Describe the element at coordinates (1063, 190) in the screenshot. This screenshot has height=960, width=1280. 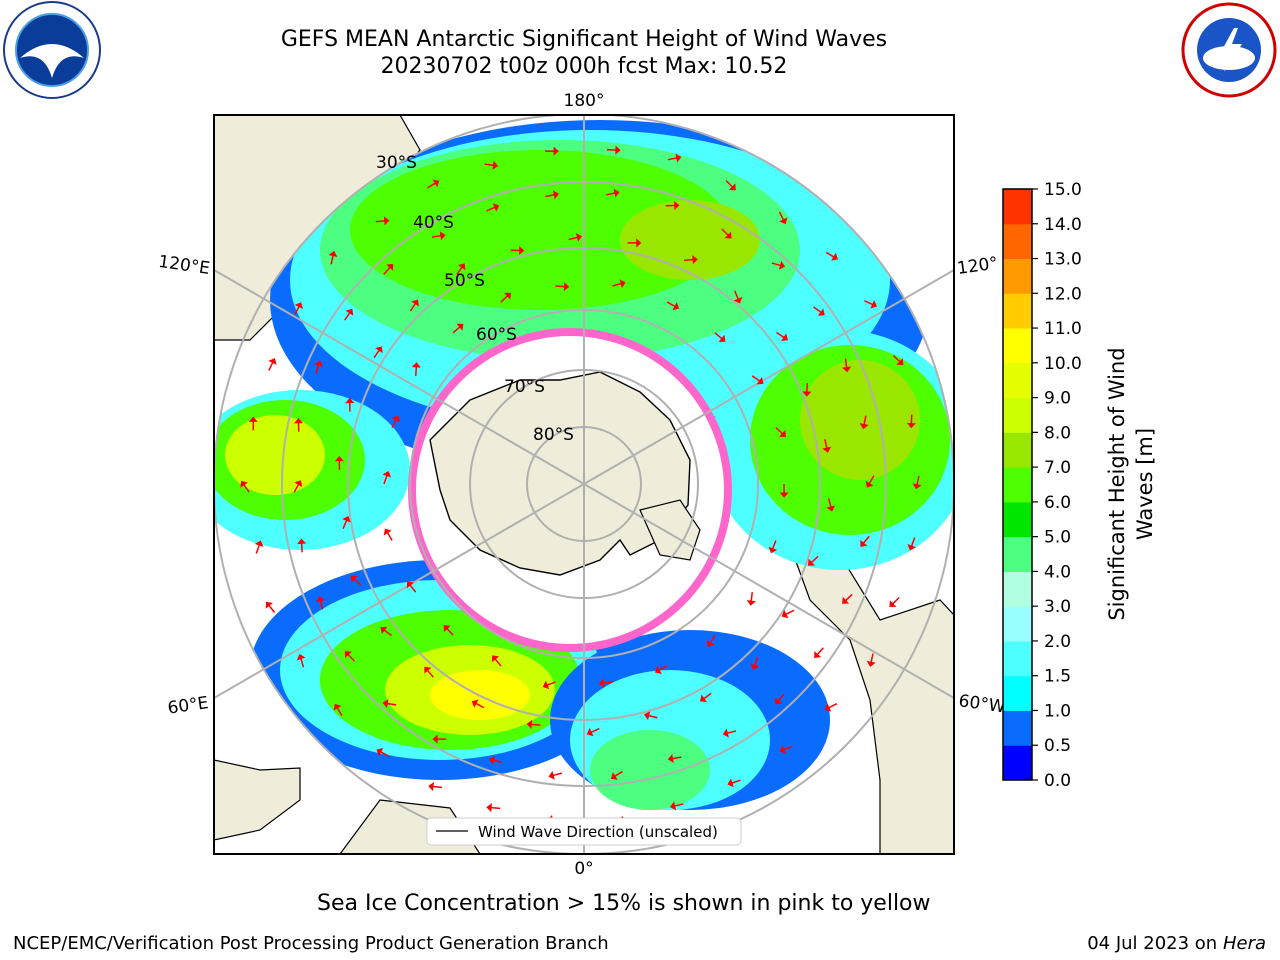
I see `colorbar-tick-label: 15.0` at that location.